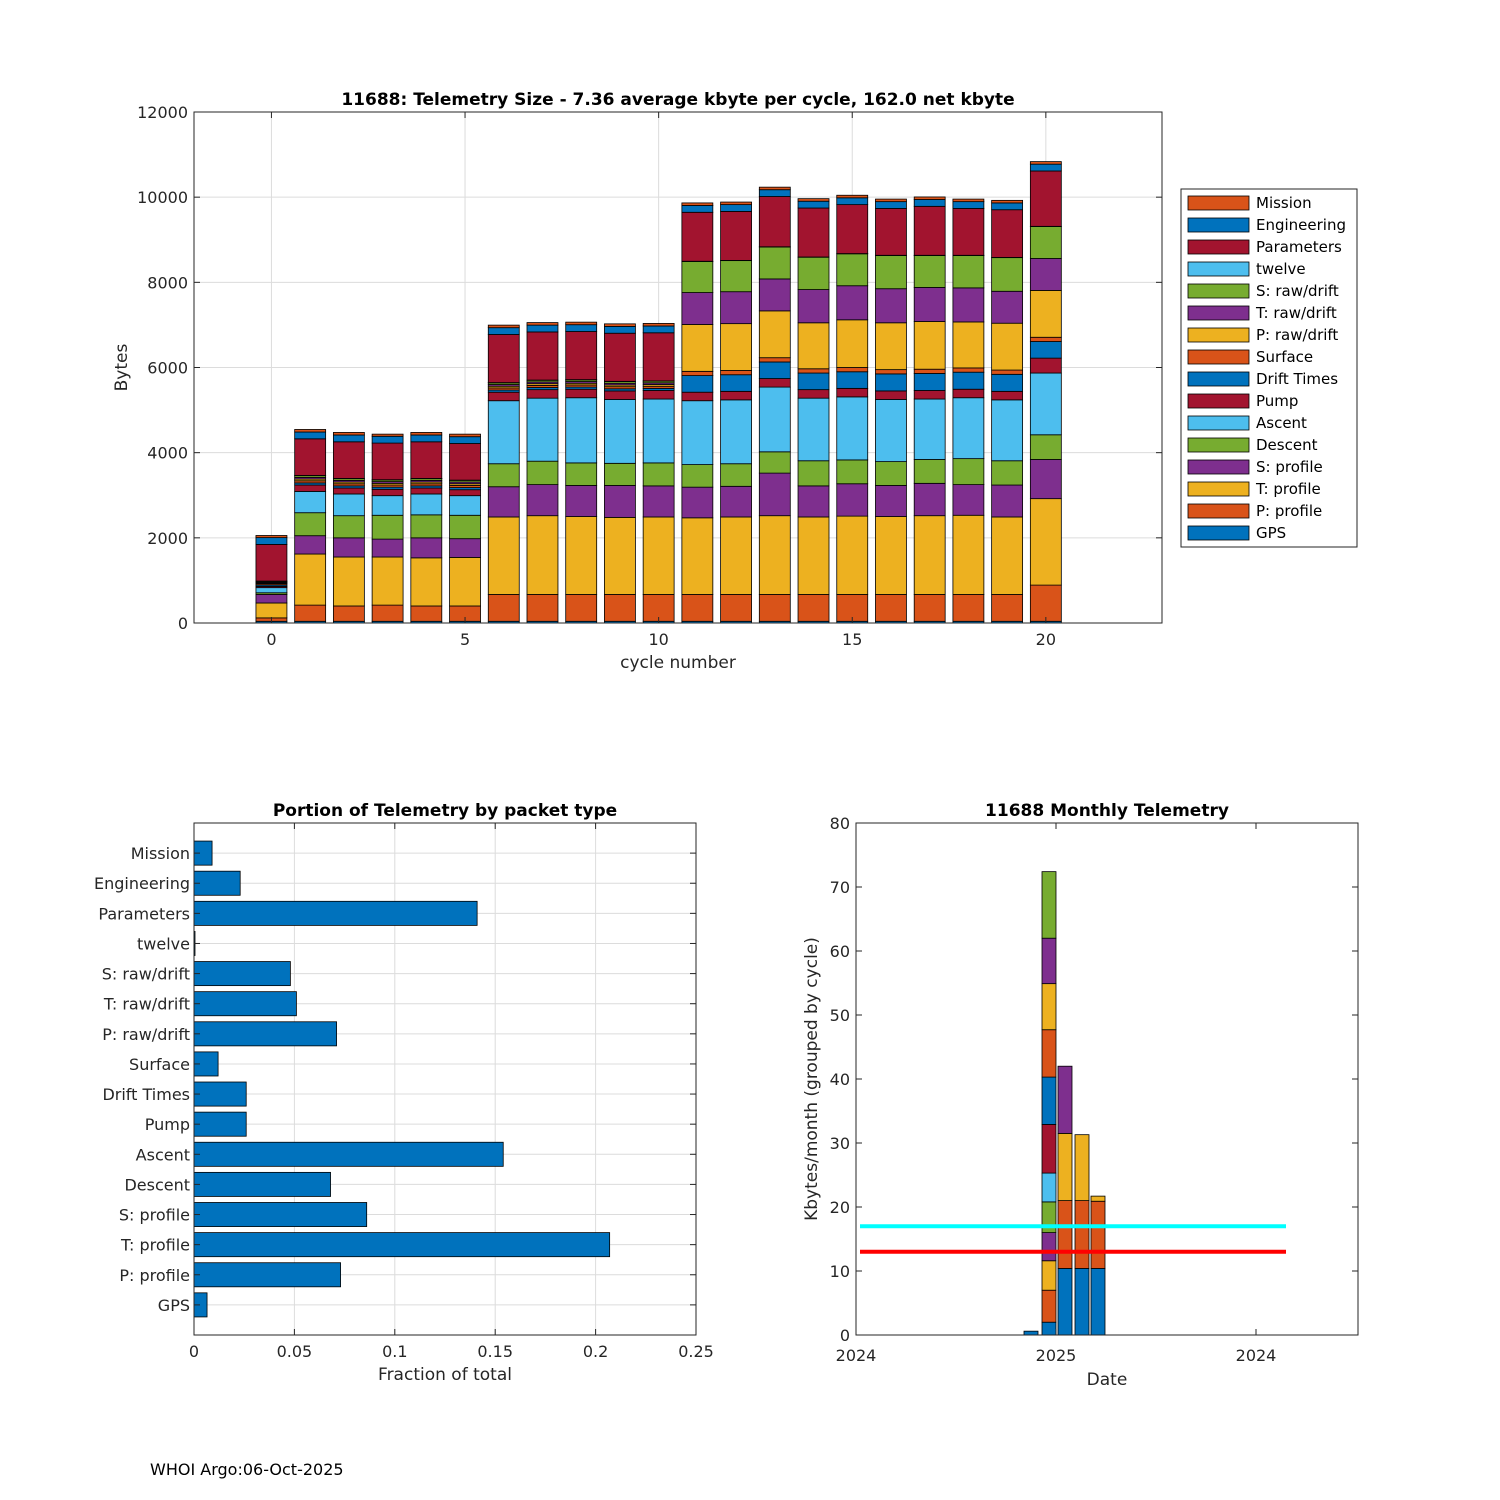 The height and width of the screenshot is (1500, 1500). What do you see at coordinates (247, 1469) in the screenshot?
I see `footer-credit: WHOI Argo:06-Oct-2025` at bounding box center [247, 1469].